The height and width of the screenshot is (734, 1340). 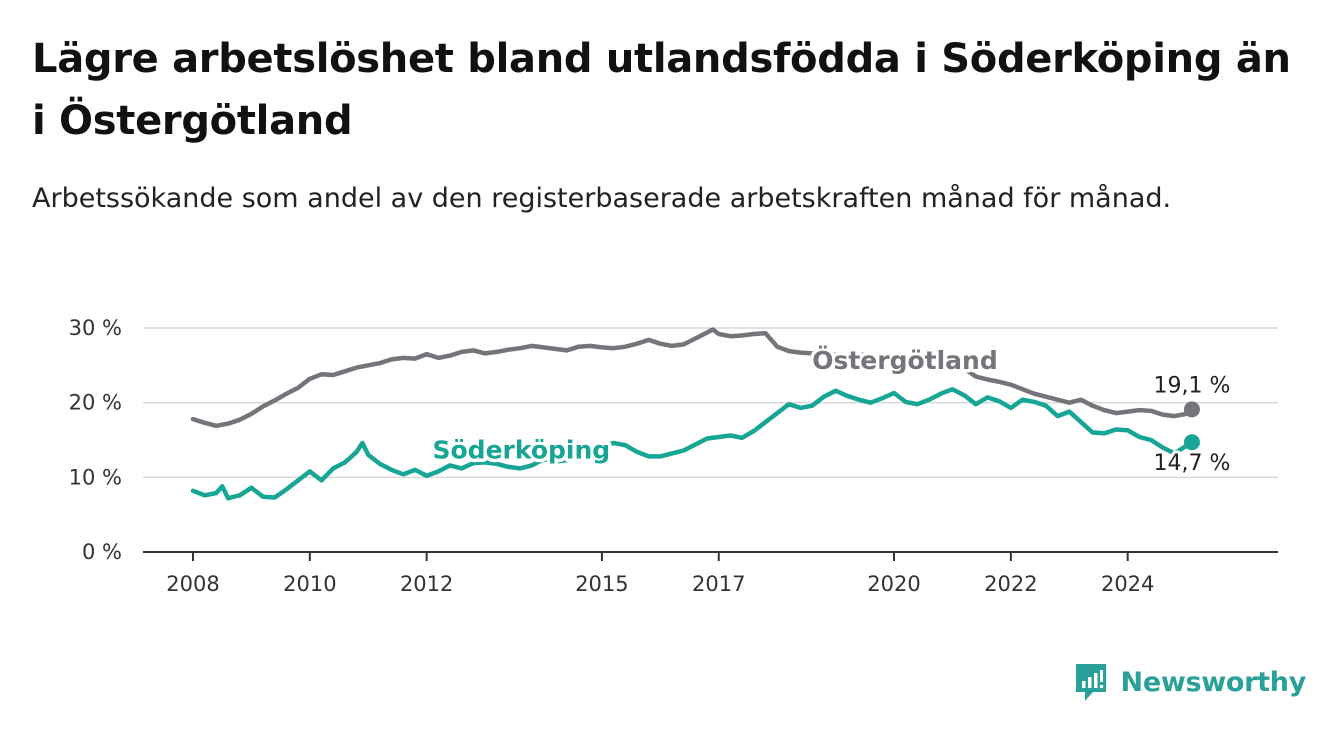 What do you see at coordinates (522, 450) in the screenshot?
I see `series-name-label: Söderköping` at bounding box center [522, 450].